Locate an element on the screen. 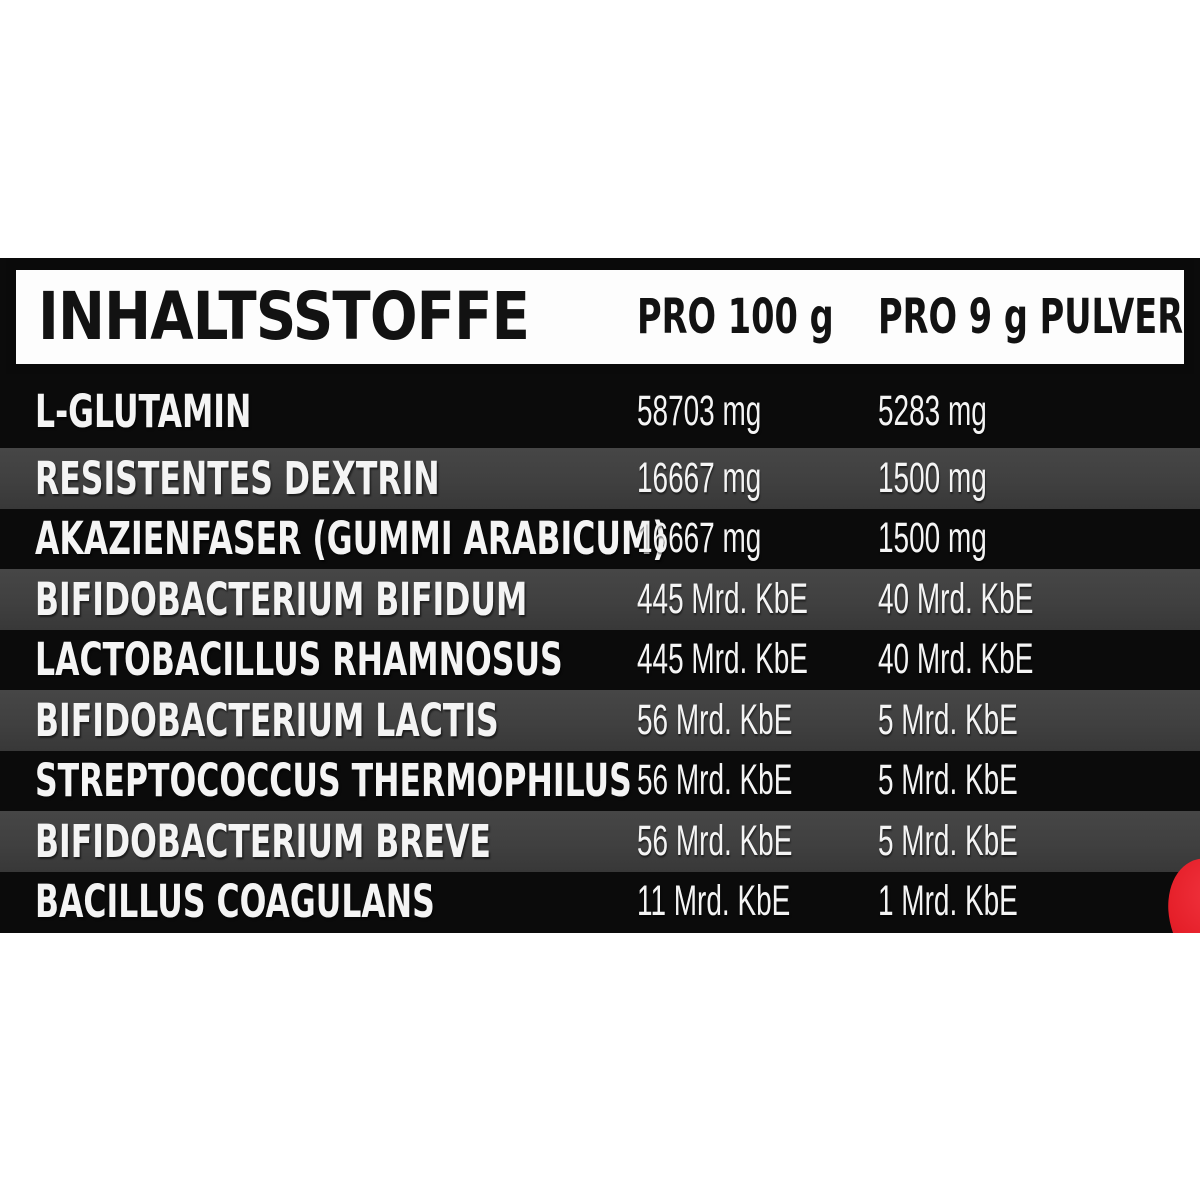 The height and width of the screenshot is (1200, 1200). value-per-9g: 5283 mg is located at coordinates (932, 410).